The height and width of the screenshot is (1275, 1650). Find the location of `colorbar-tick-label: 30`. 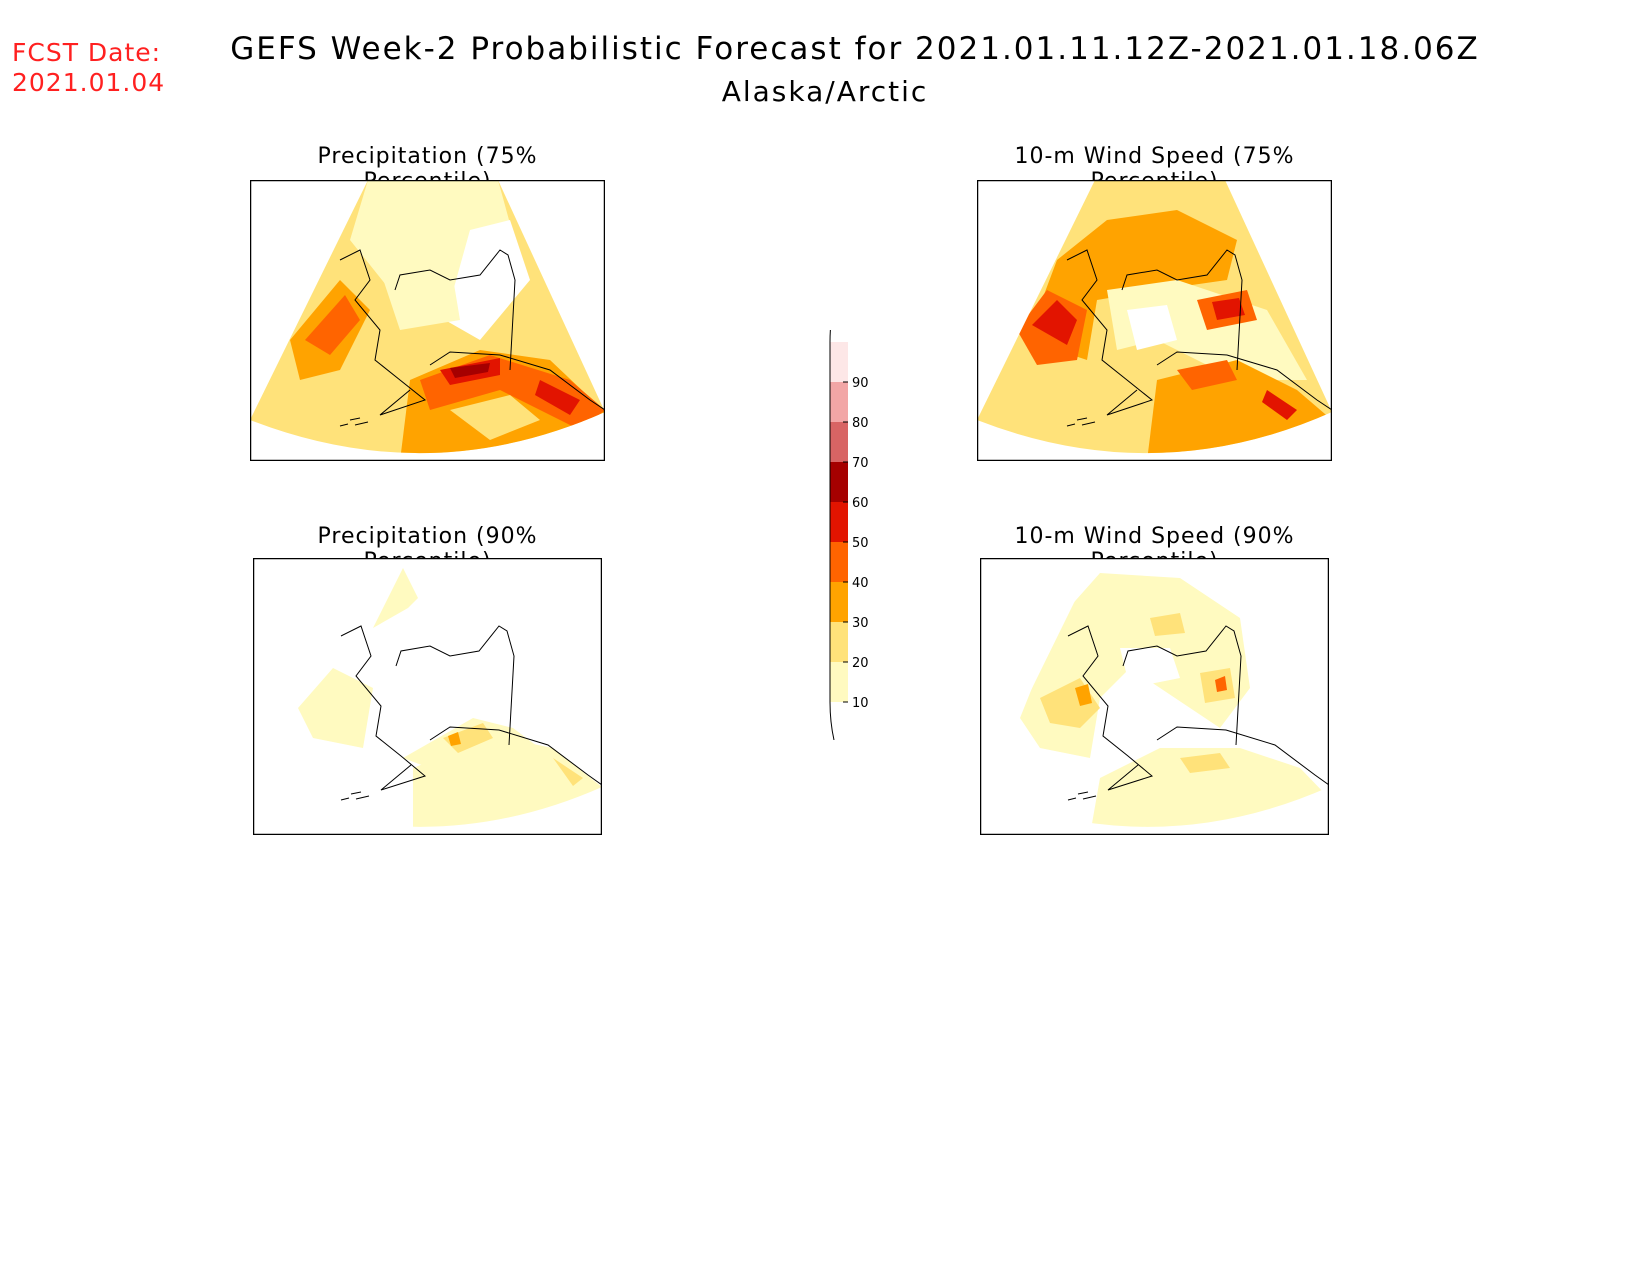

colorbar-tick-label: 30 is located at coordinates (860, 623).